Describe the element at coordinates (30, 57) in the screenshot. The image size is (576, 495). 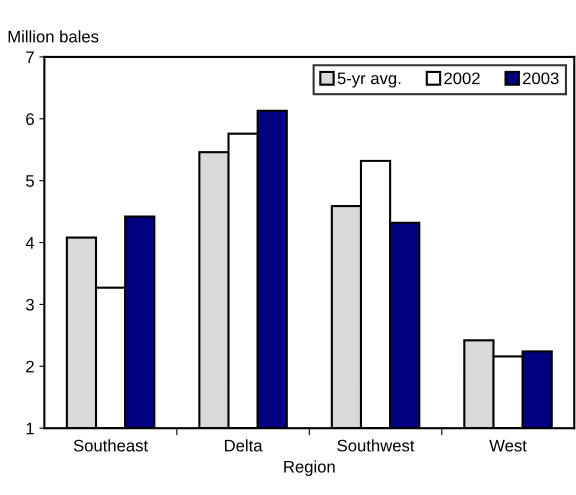
I see `y-tick-label: 7` at that location.